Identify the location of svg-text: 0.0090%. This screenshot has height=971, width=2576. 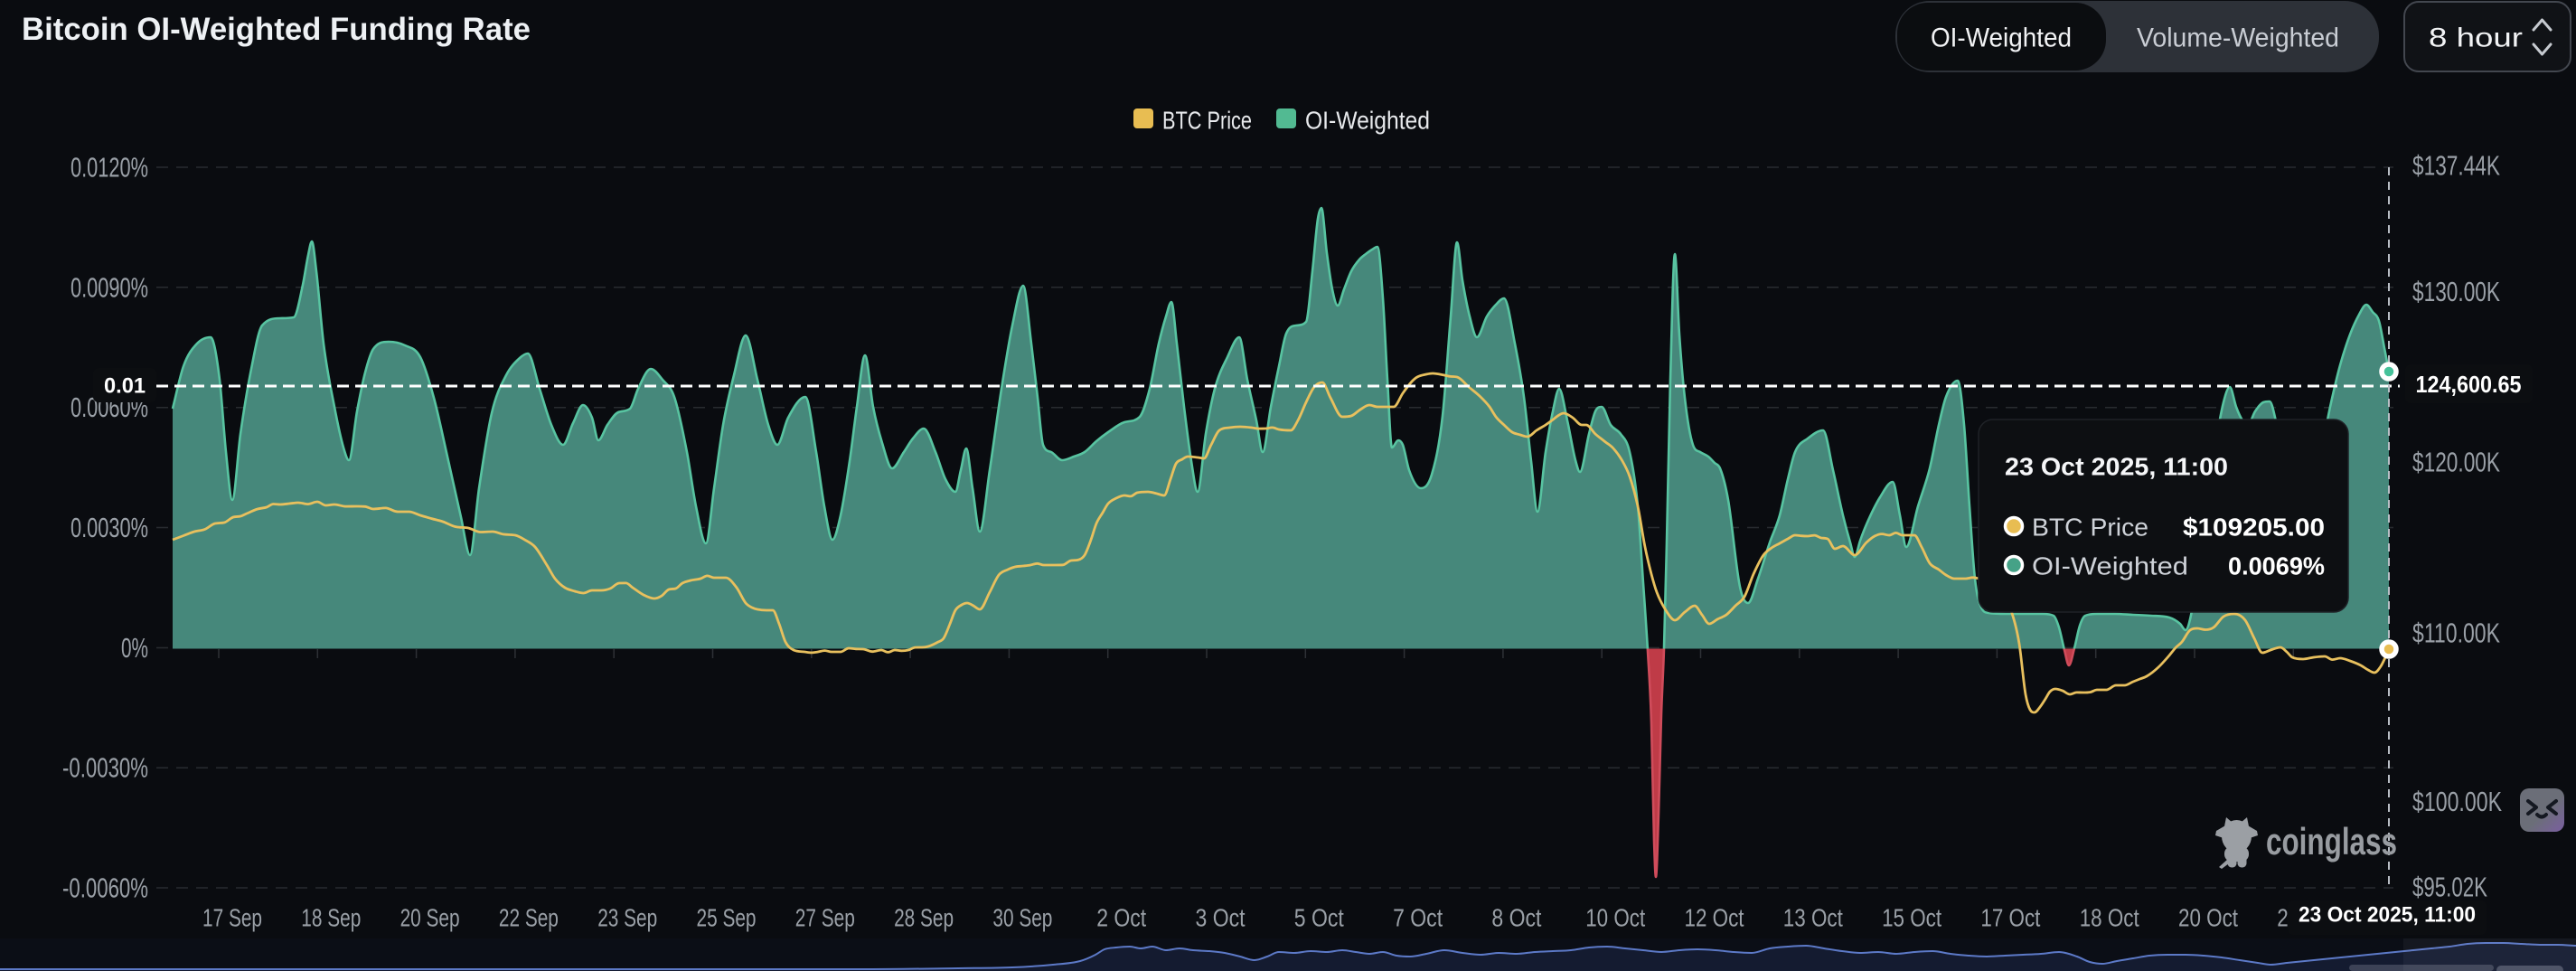
(110, 287).